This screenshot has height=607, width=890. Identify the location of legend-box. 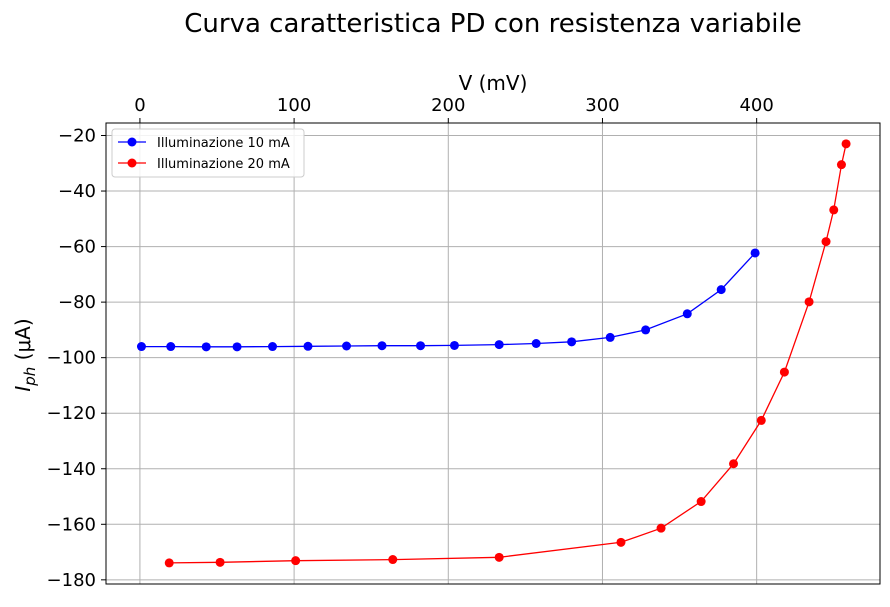
(208, 153).